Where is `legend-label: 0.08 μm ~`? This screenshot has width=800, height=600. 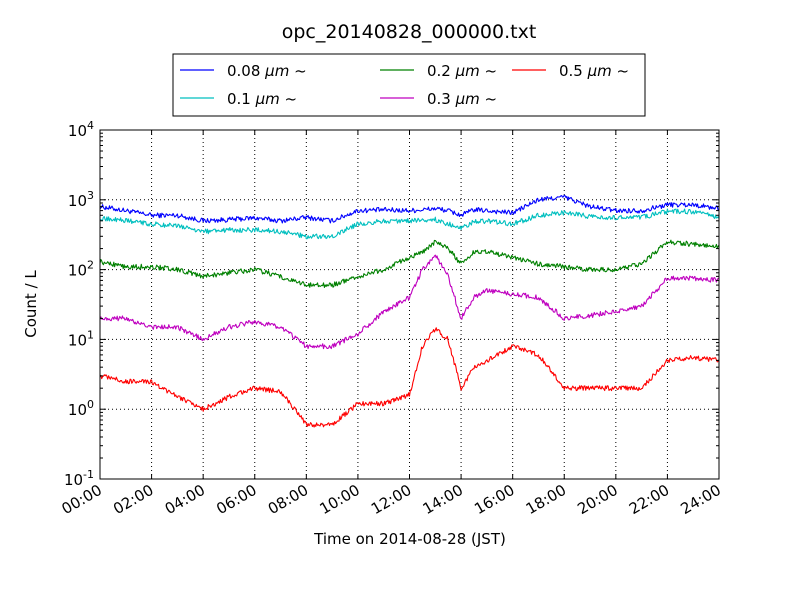 legend-label: 0.08 μm ~ is located at coordinates (267, 71).